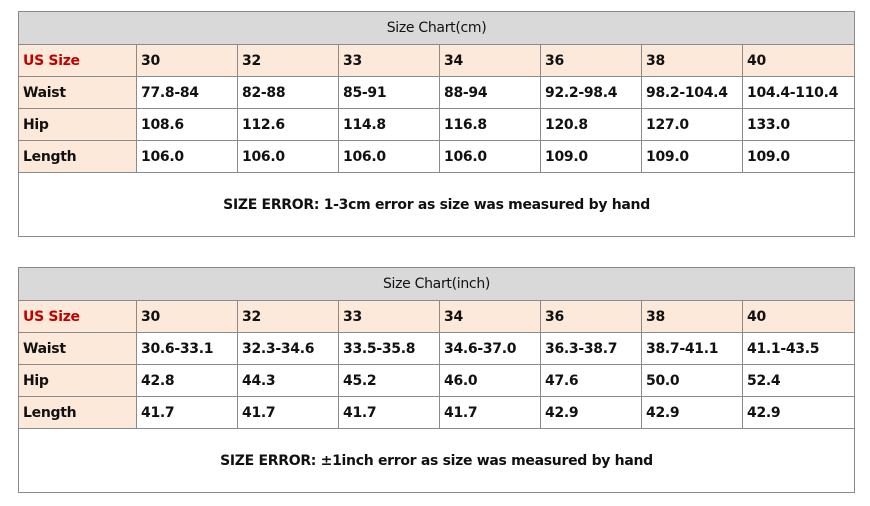 The image size is (870, 506). I want to click on cell: 32.3-34.6, so click(288, 348).